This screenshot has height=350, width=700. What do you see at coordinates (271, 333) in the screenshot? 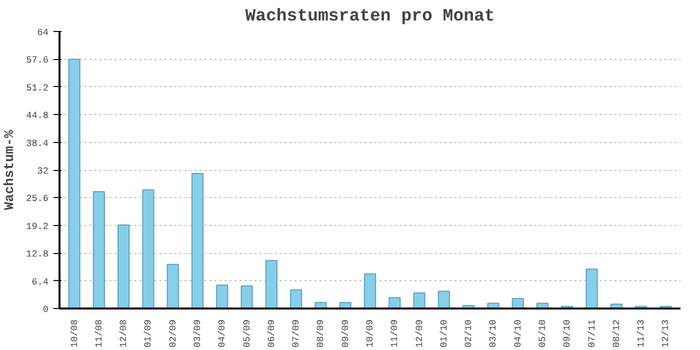
I see `x-tick-label: 06/09` at bounding box center [271, 333].